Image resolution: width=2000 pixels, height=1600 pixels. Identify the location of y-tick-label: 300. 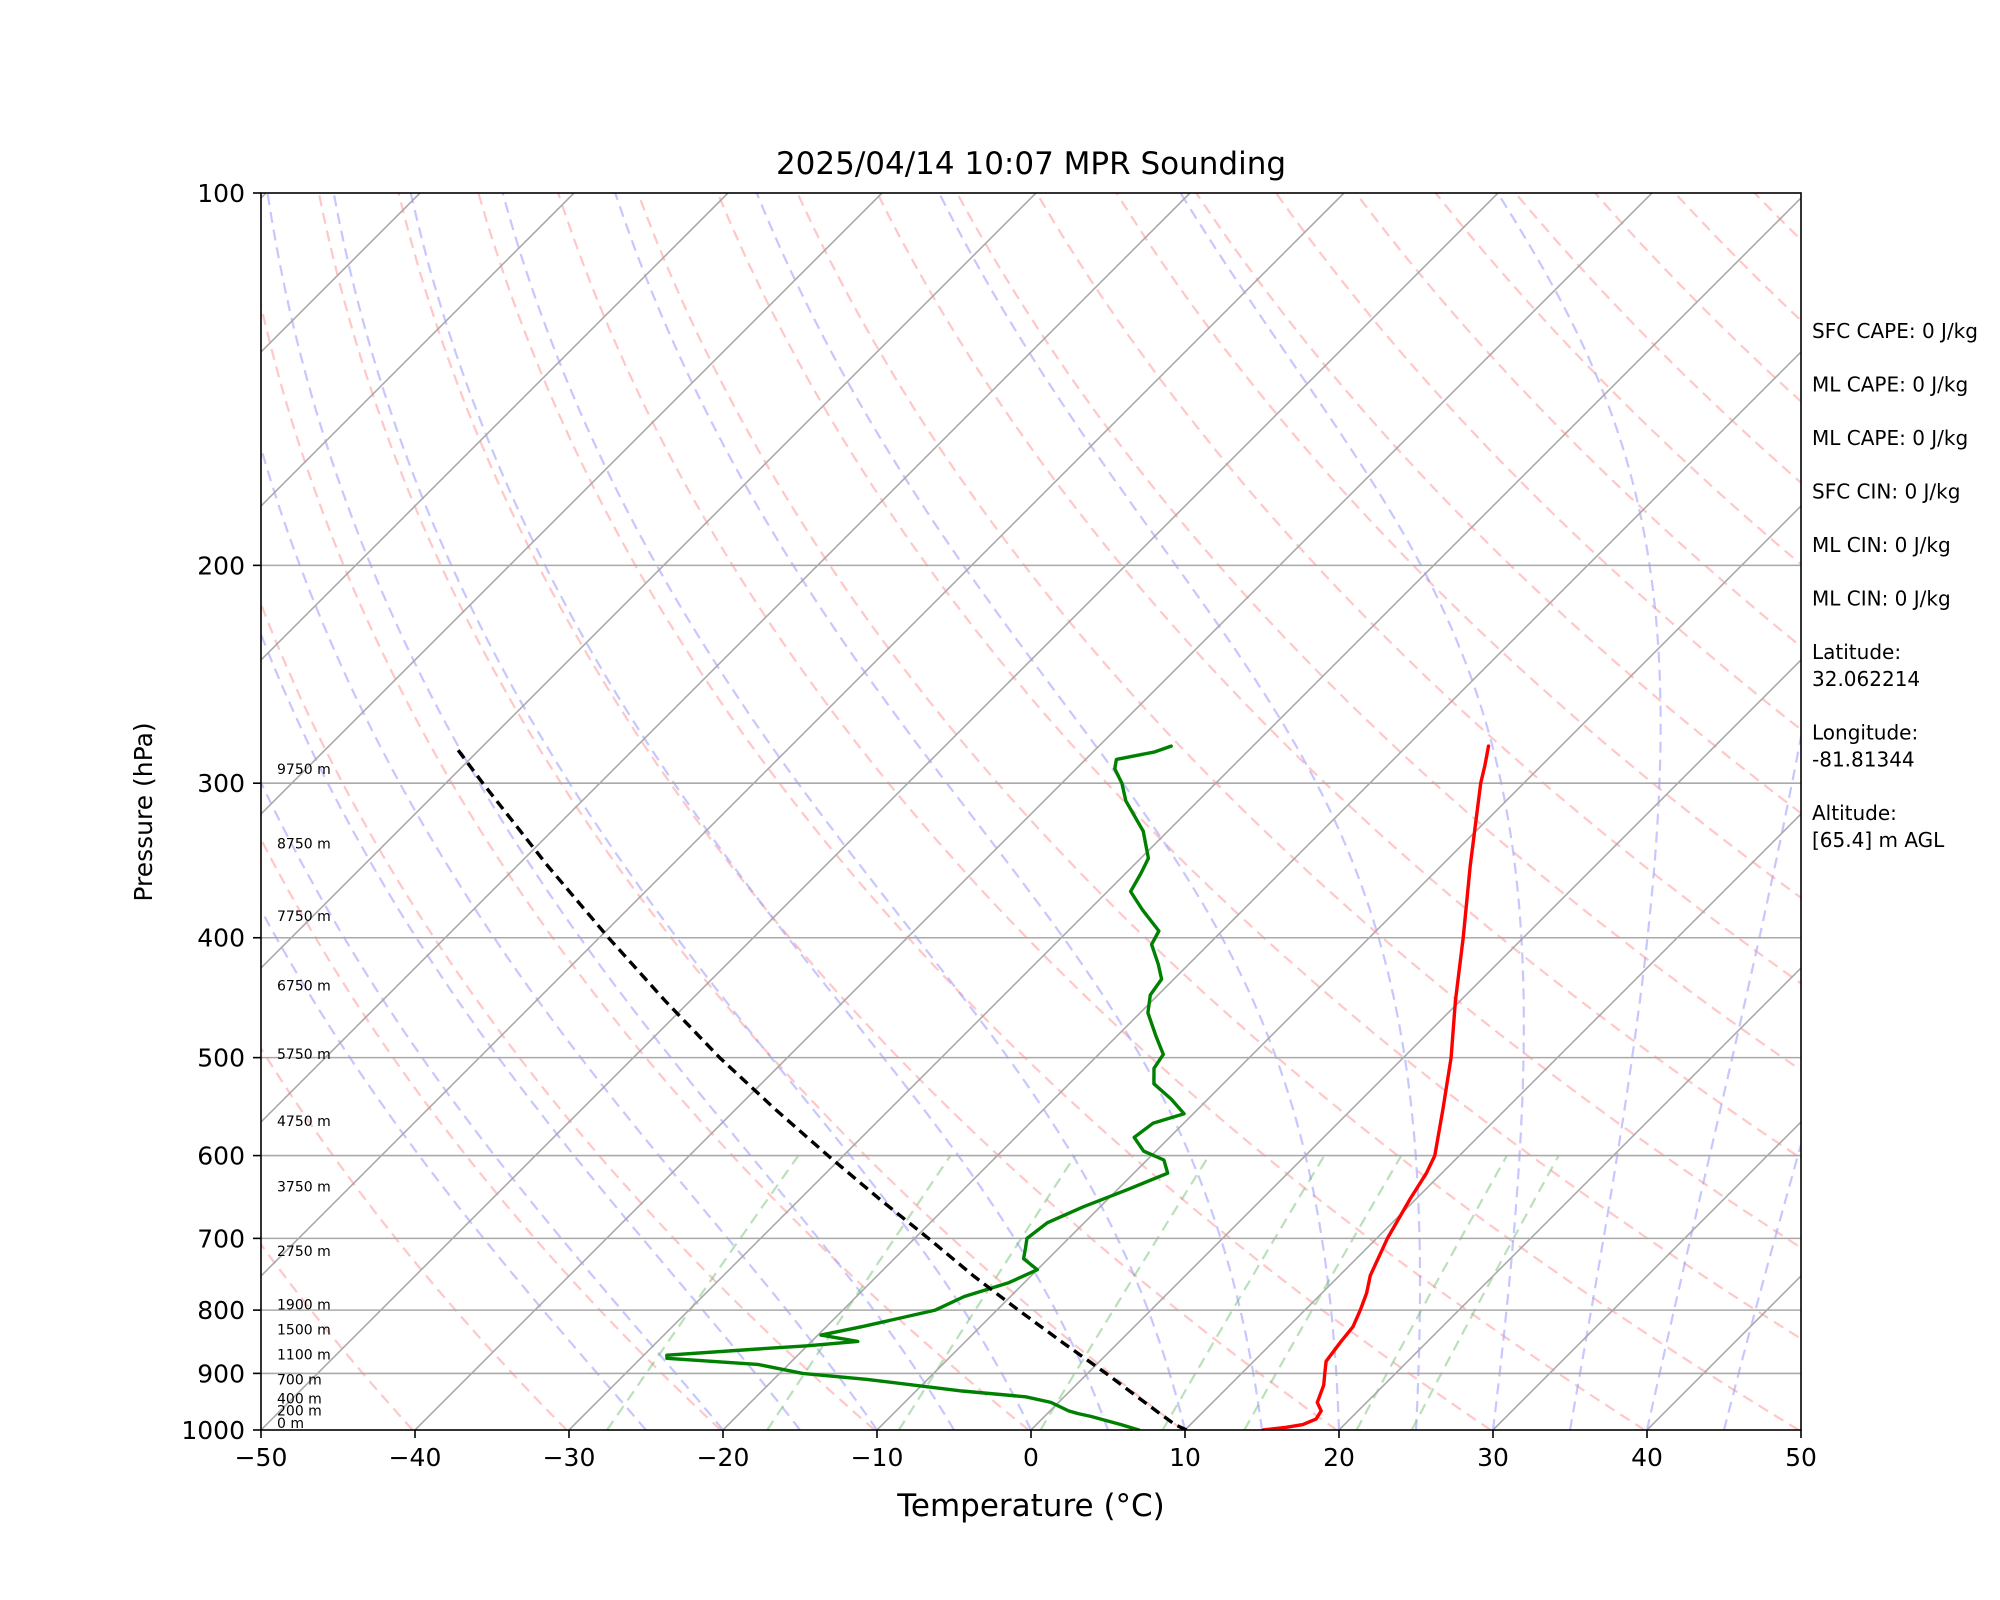
(221, 783).